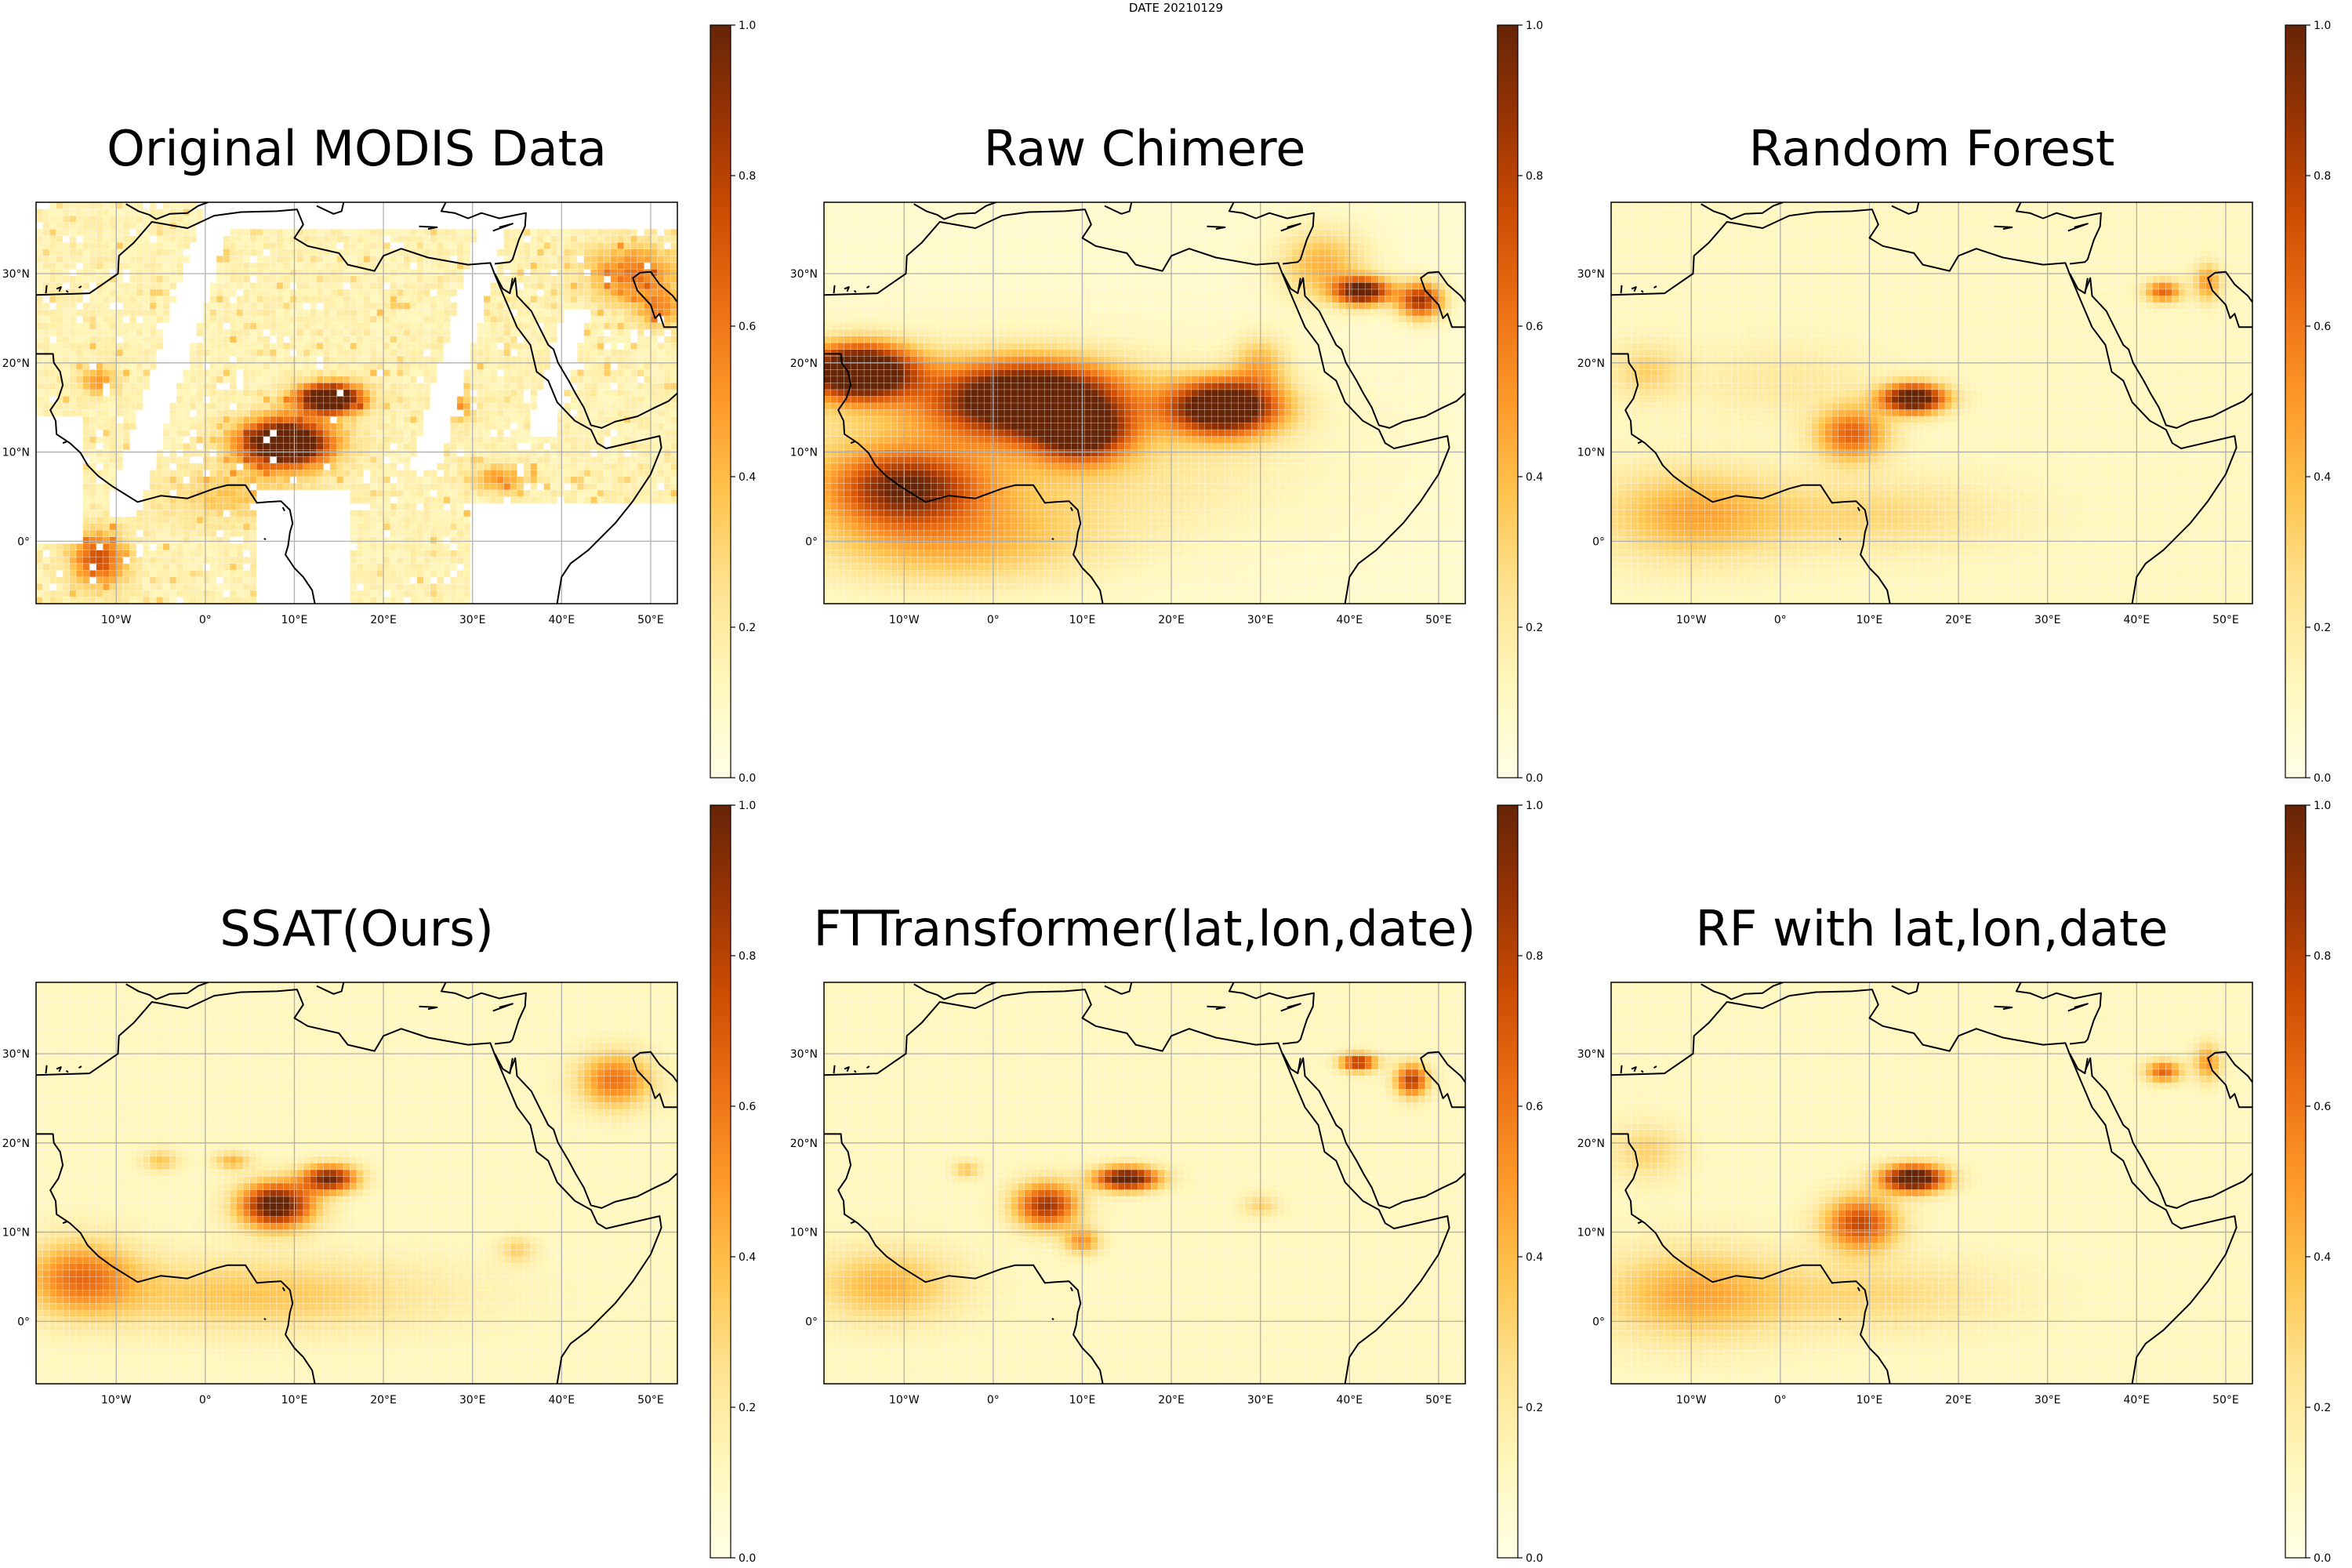 This screenshot has height=1568, width=2352. I want to click on panel-title: Random Forest, so click(1932, 149).